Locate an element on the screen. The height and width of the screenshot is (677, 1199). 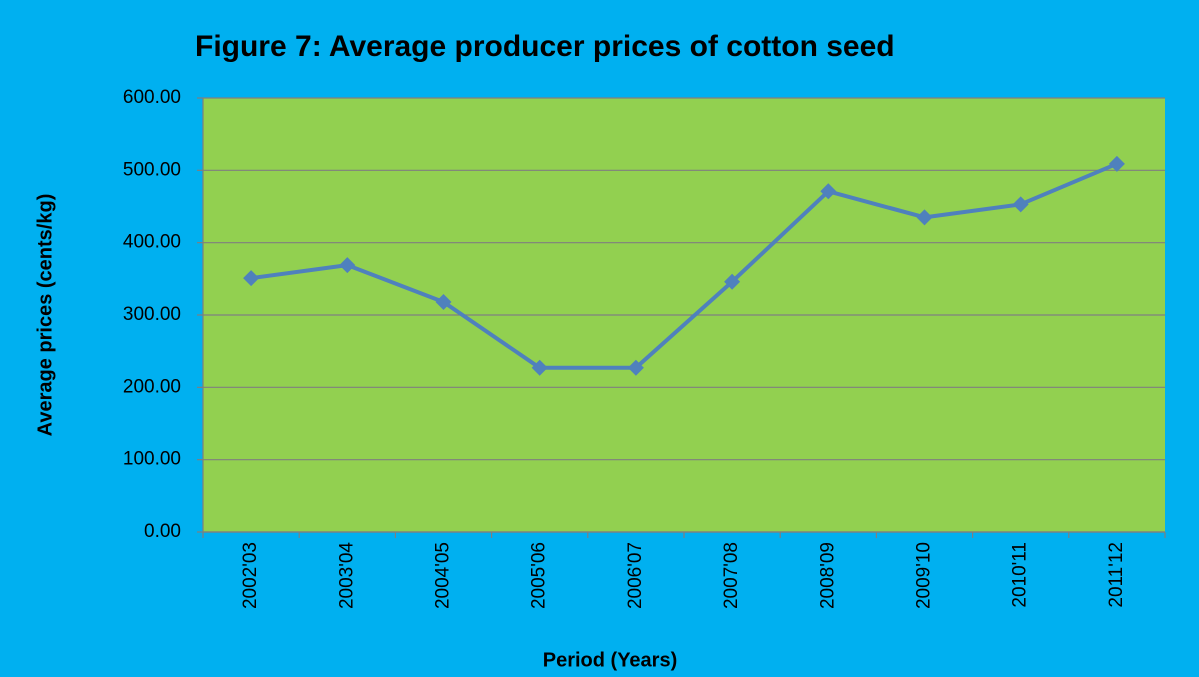
y-tick-label: 300.00 is located at coordinates (152, 314).